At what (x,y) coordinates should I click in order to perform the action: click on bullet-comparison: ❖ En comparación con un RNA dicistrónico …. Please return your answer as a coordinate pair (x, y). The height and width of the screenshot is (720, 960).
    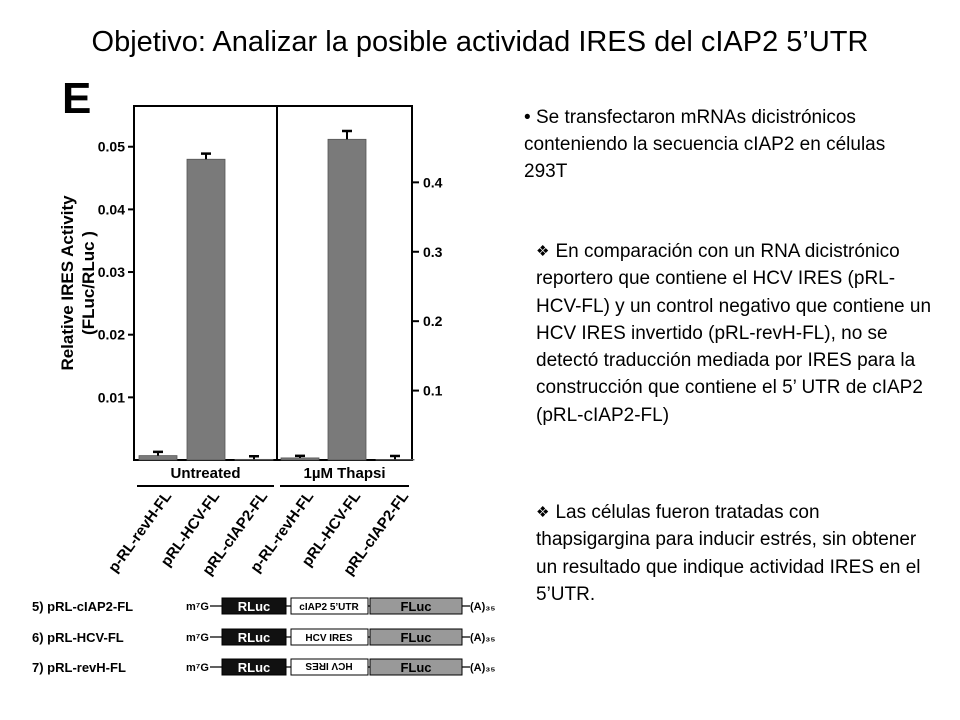
    Looking at the image, I should click on (736, 333).